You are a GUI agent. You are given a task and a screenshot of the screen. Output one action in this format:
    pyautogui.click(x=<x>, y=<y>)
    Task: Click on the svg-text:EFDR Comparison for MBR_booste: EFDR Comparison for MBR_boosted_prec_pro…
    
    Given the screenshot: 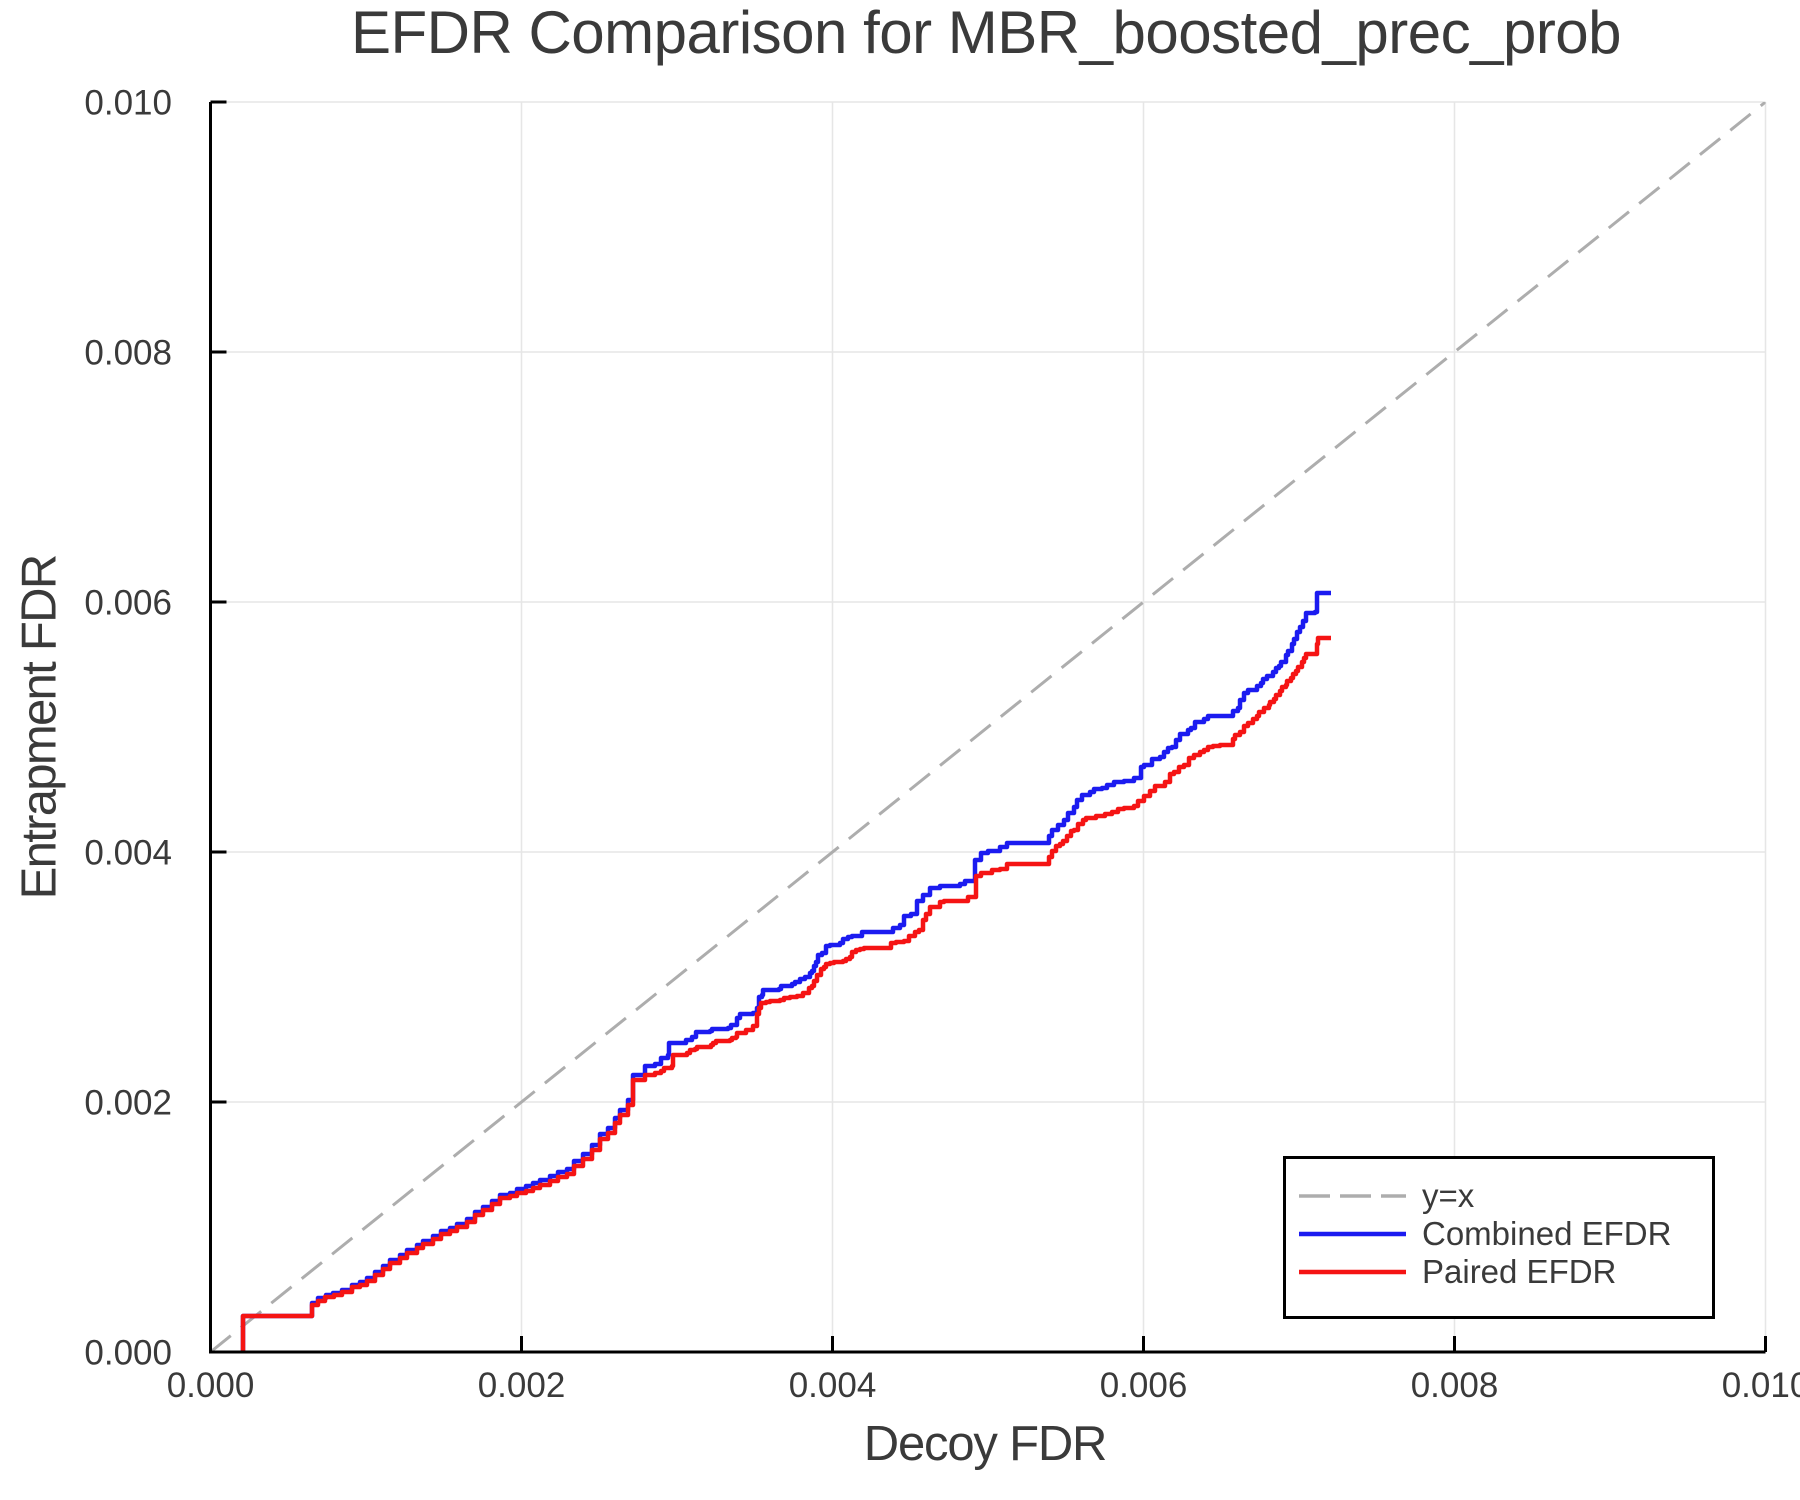 What is the action you would take?
    pyautogui.click(x=986, y=33)
    